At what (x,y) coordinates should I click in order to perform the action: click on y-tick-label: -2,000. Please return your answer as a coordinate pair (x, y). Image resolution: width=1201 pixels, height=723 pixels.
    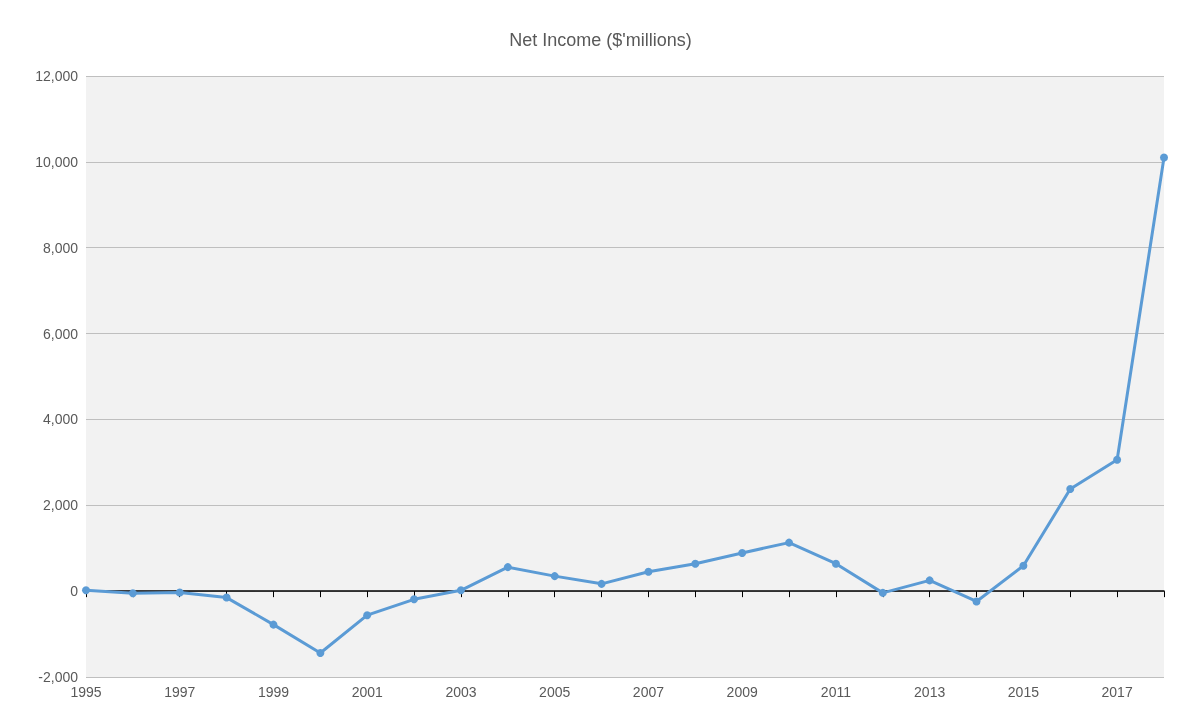
    Looking at the image, I should click on (58, 677).